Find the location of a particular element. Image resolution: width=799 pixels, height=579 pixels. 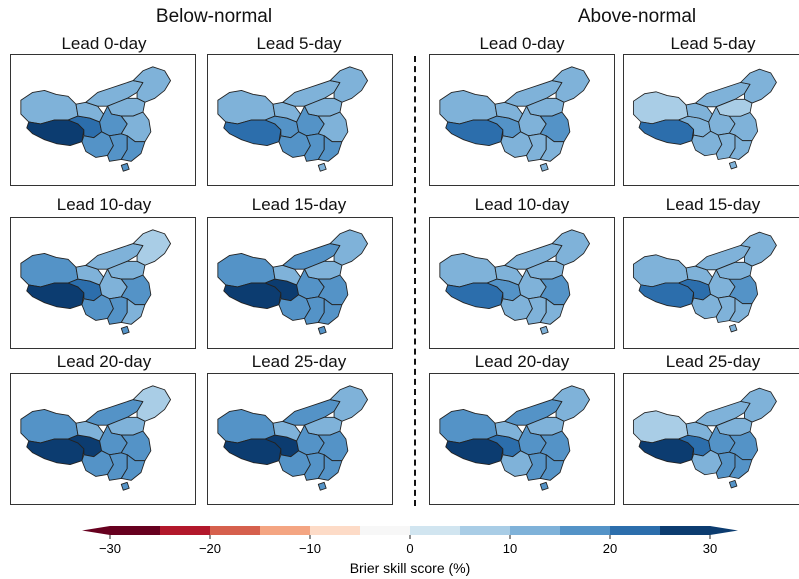

panel-label: Lead 20-day is located at coordinates (104, 361).